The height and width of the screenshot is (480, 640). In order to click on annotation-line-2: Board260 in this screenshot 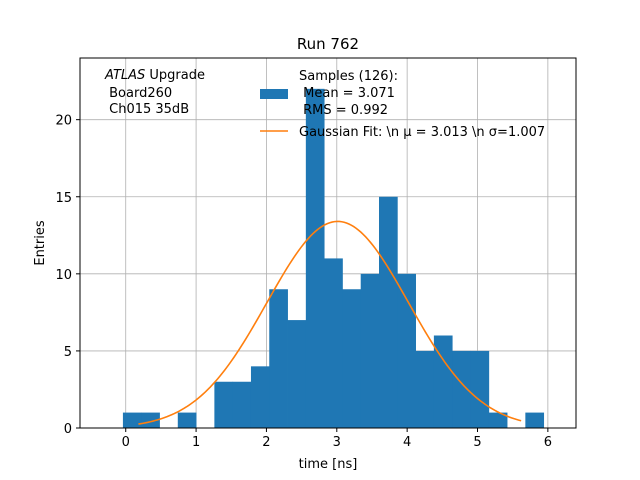, I will do `click(138, 93)`.